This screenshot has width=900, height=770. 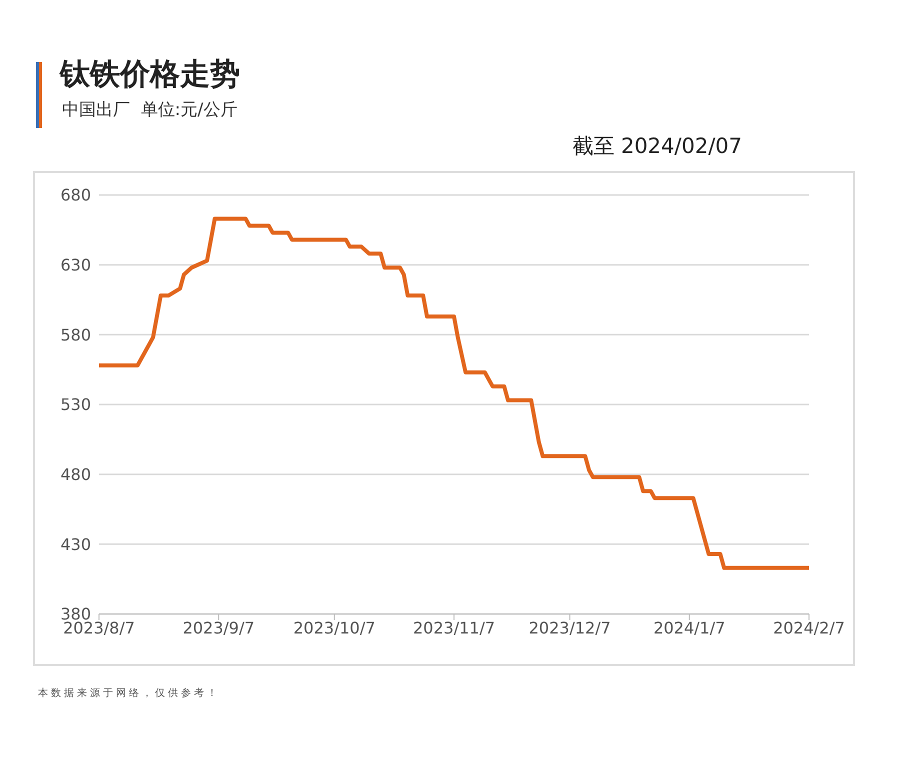 I want to click on x-tick-label: 2023/11/7, so click(x=454, y=628).